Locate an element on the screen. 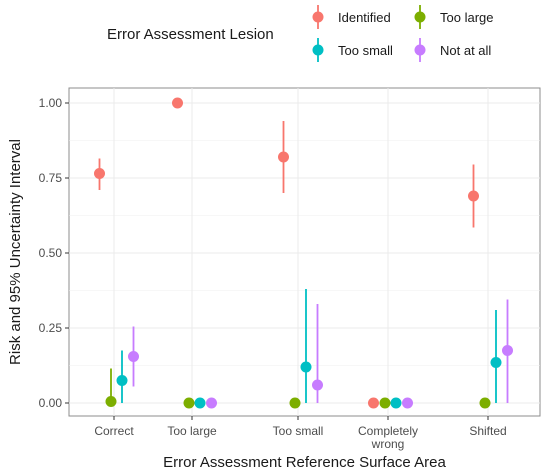 This screenshot has width=550, height=476. y-tick-label: 1.00 is located at coordinates (51, 103).